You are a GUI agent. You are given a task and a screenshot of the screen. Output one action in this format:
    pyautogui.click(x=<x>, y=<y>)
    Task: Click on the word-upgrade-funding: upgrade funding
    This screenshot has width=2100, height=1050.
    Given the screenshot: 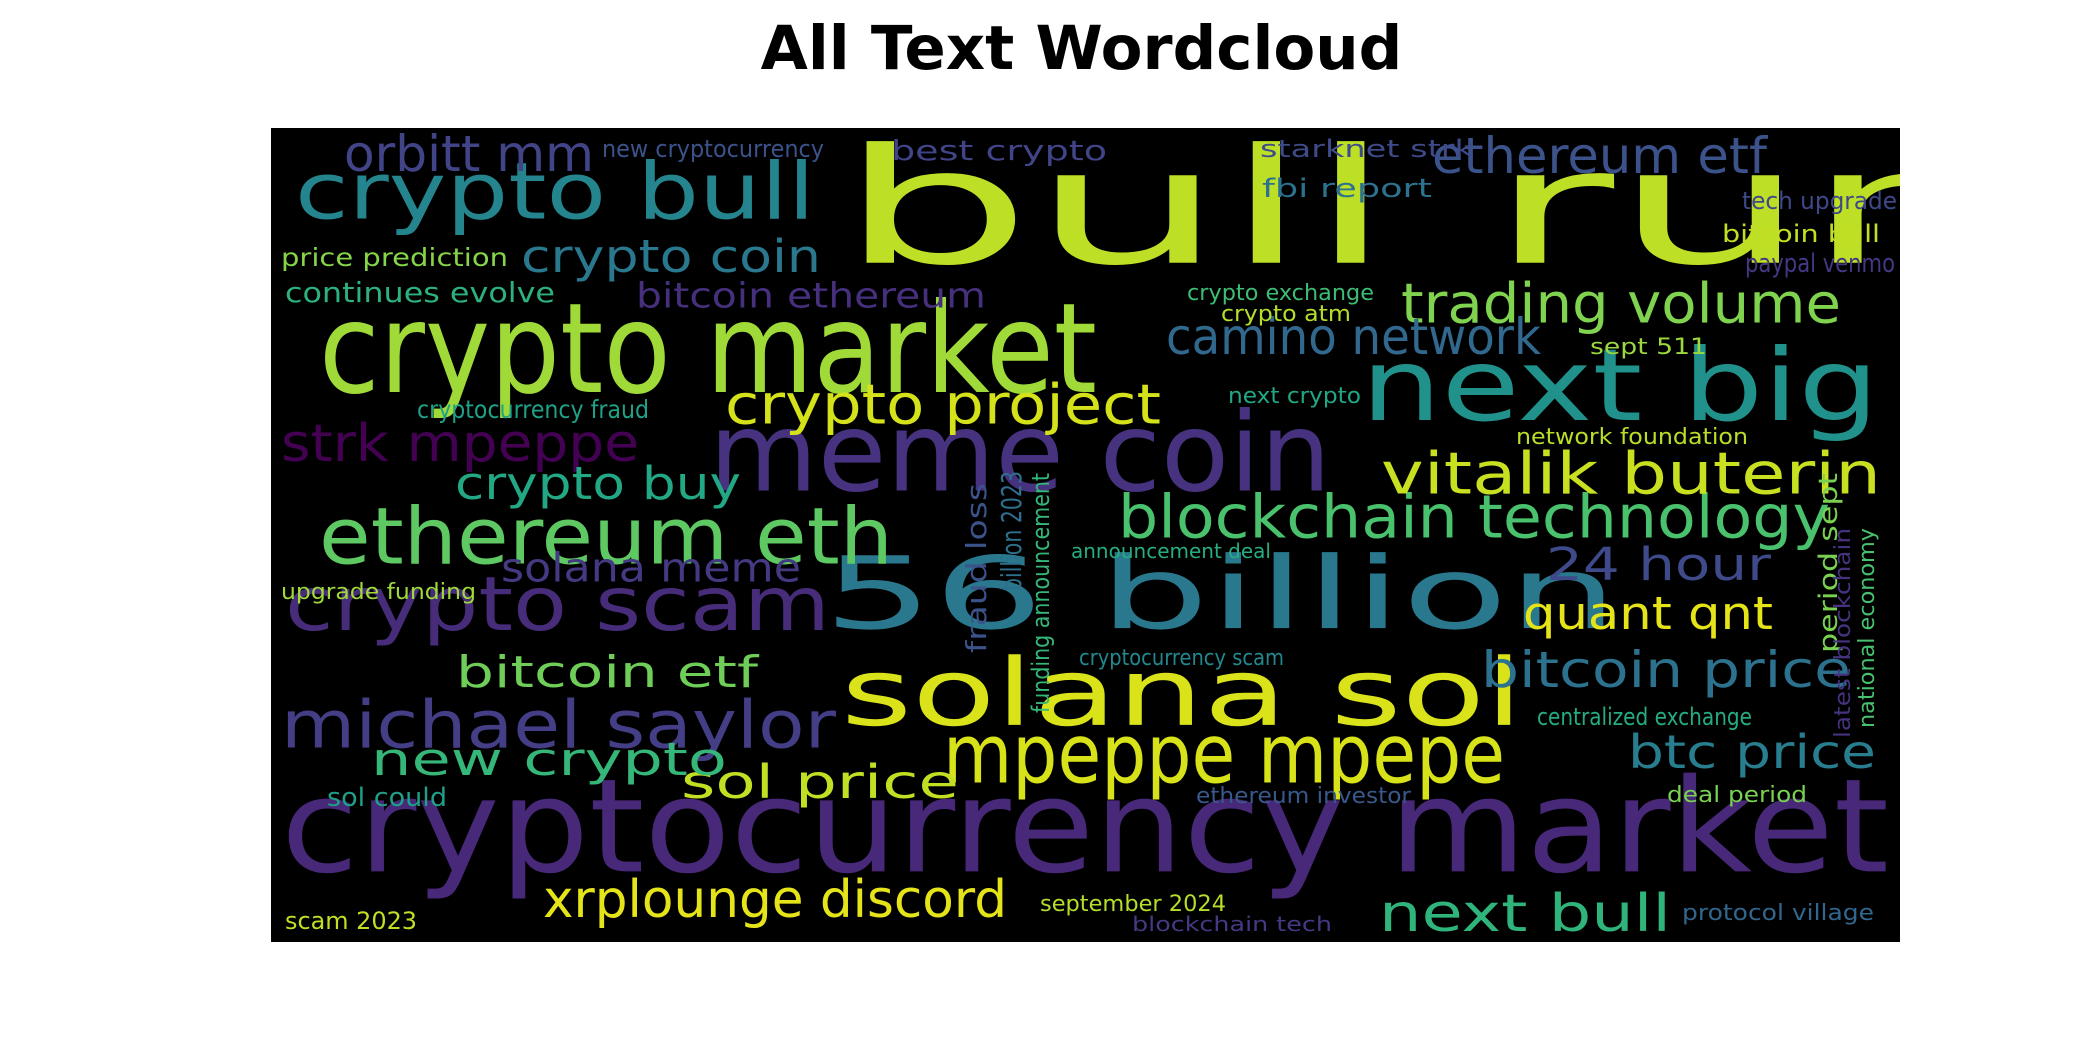 What is the action you would take?
    pyautogui.click(x=378, y=591)
    